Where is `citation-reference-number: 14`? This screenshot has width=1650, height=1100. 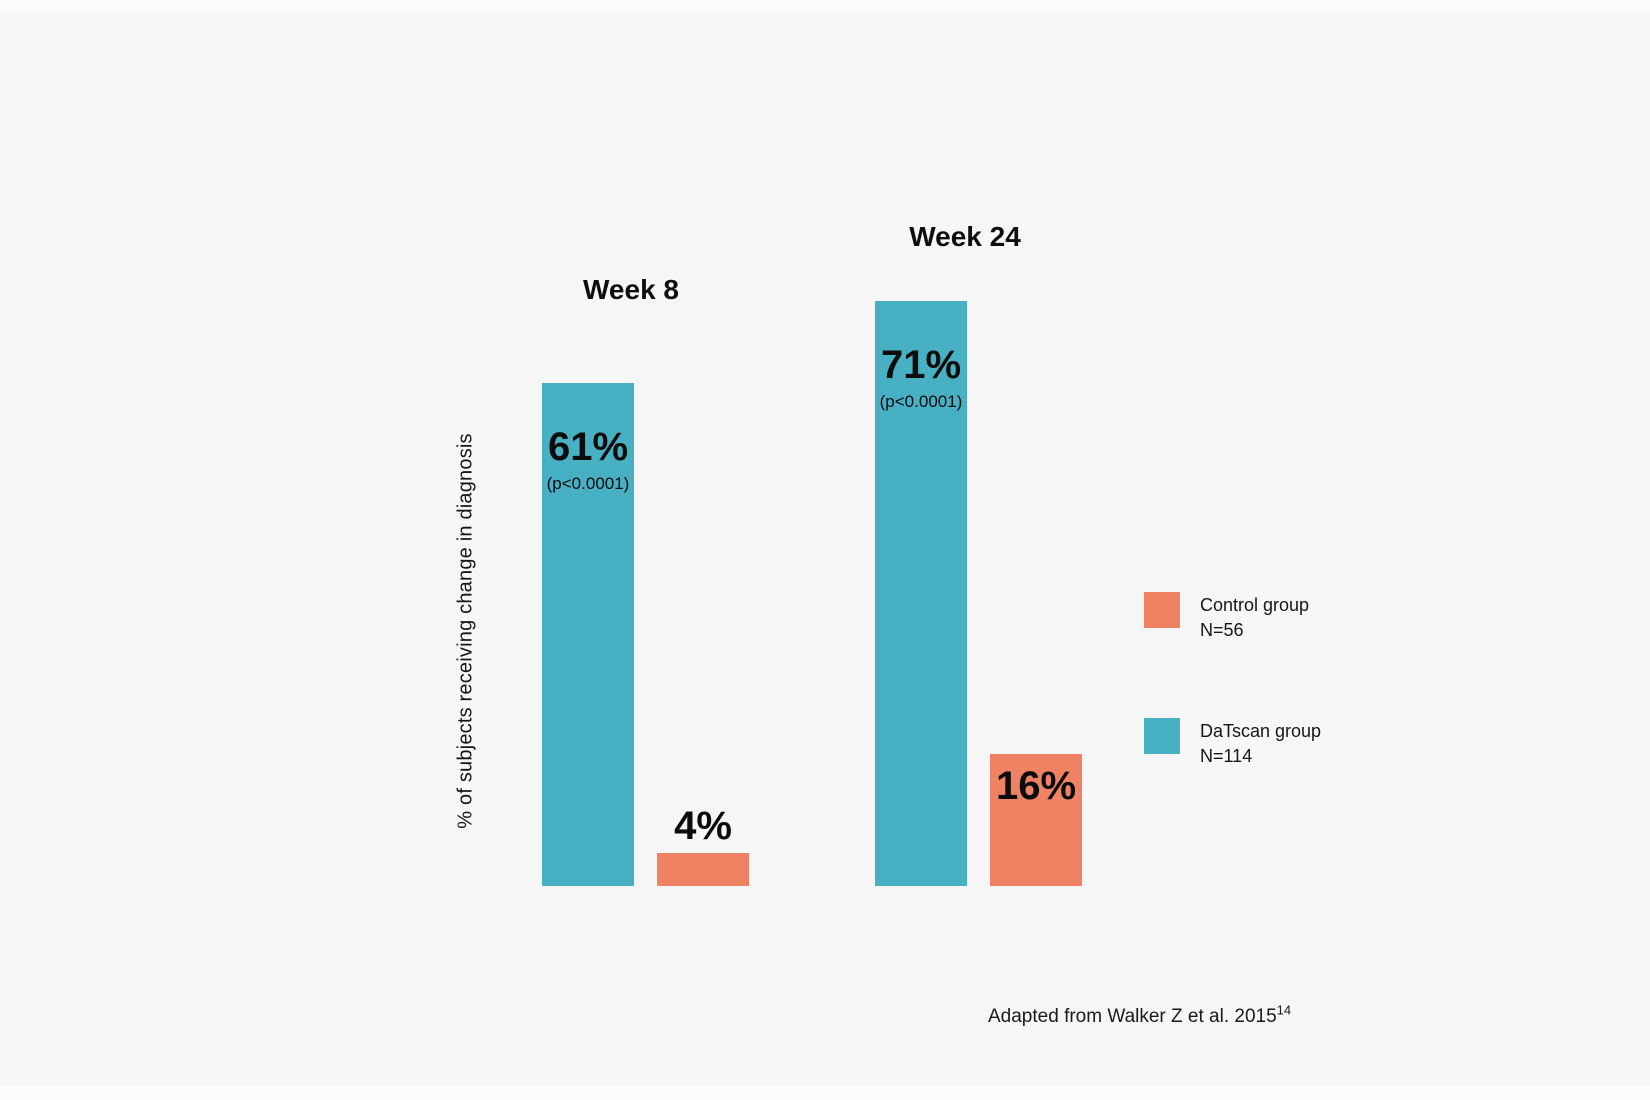 citation-reference-number: 14 is located at coordinates (1284, 1010).